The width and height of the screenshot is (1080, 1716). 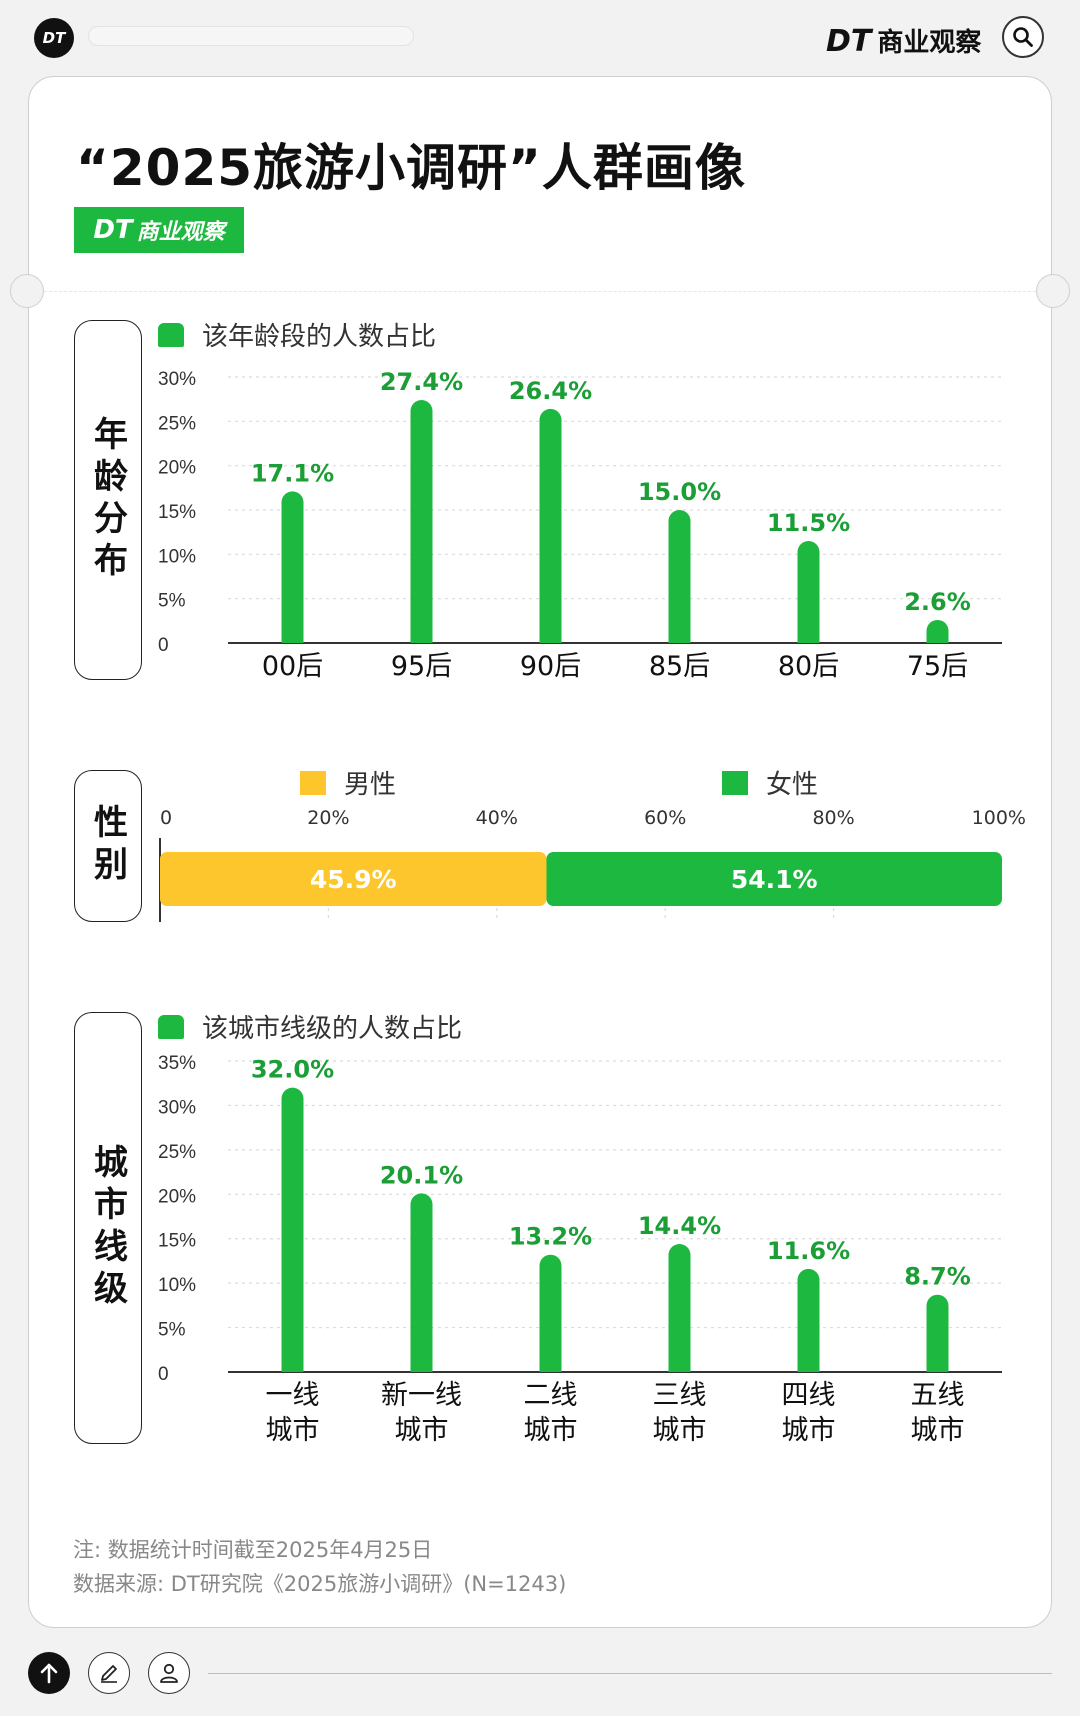 I want to click on age-value-label: 17.1%, so click(x=292, y=473).